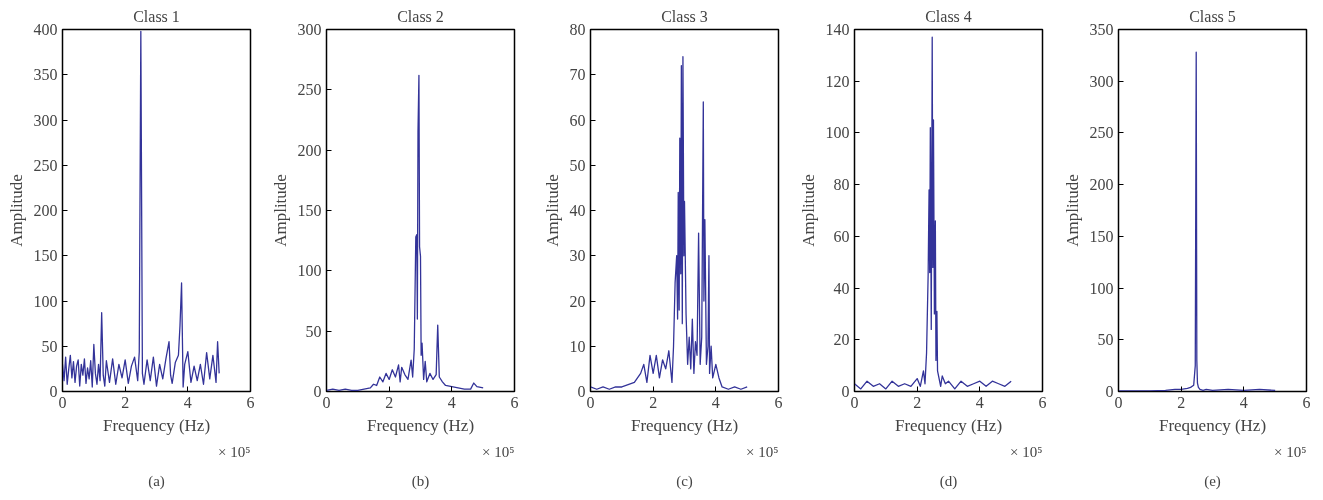 The image size is (1323, 500). I want to click on text: (c), so click(684, 481).